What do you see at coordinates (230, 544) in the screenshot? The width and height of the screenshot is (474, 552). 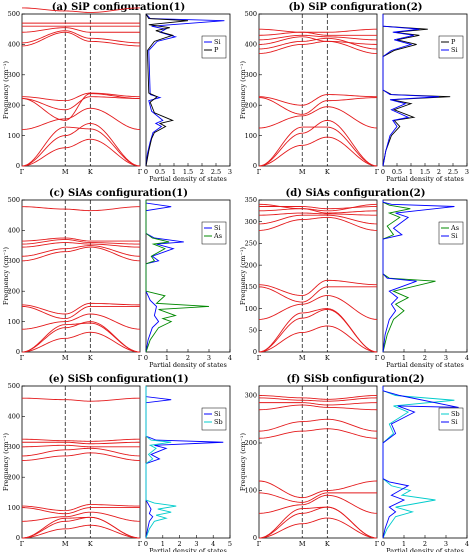 I see `dos-x-tick-label: 5` at bounding box center [230, 544].